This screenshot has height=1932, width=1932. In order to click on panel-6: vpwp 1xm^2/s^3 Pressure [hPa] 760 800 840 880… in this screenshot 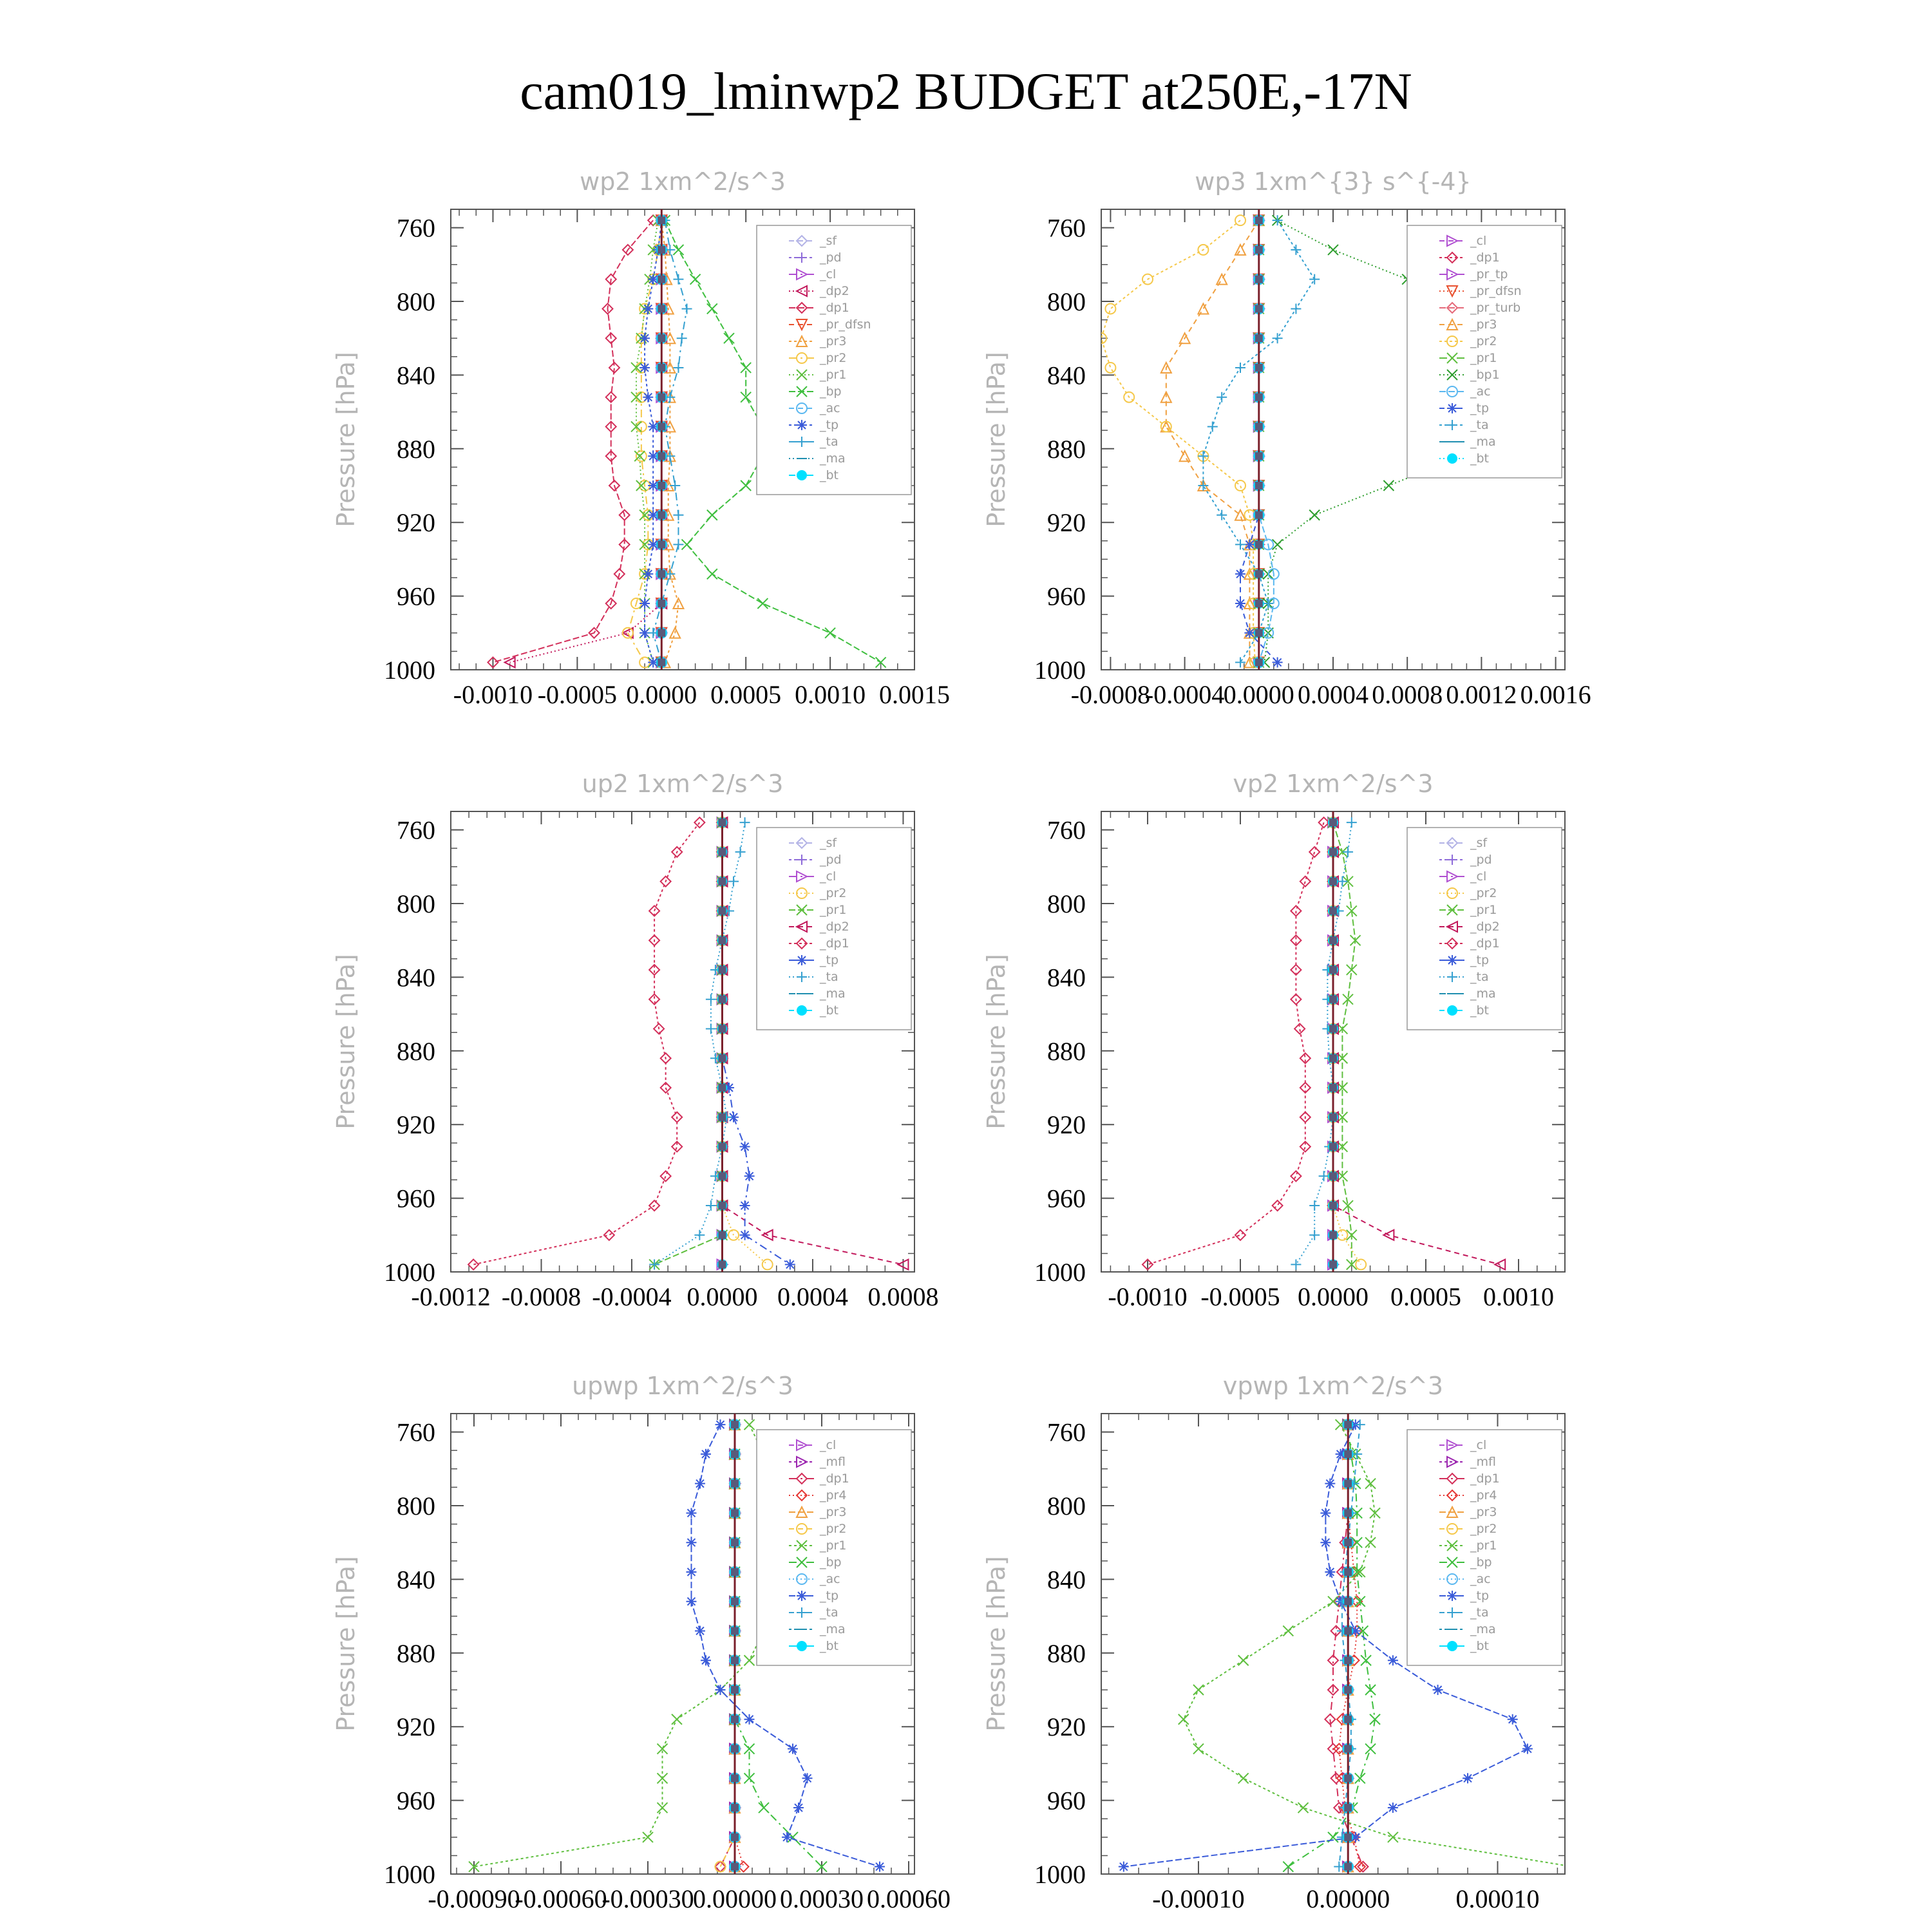, I will do `click(1274, 1642)`.